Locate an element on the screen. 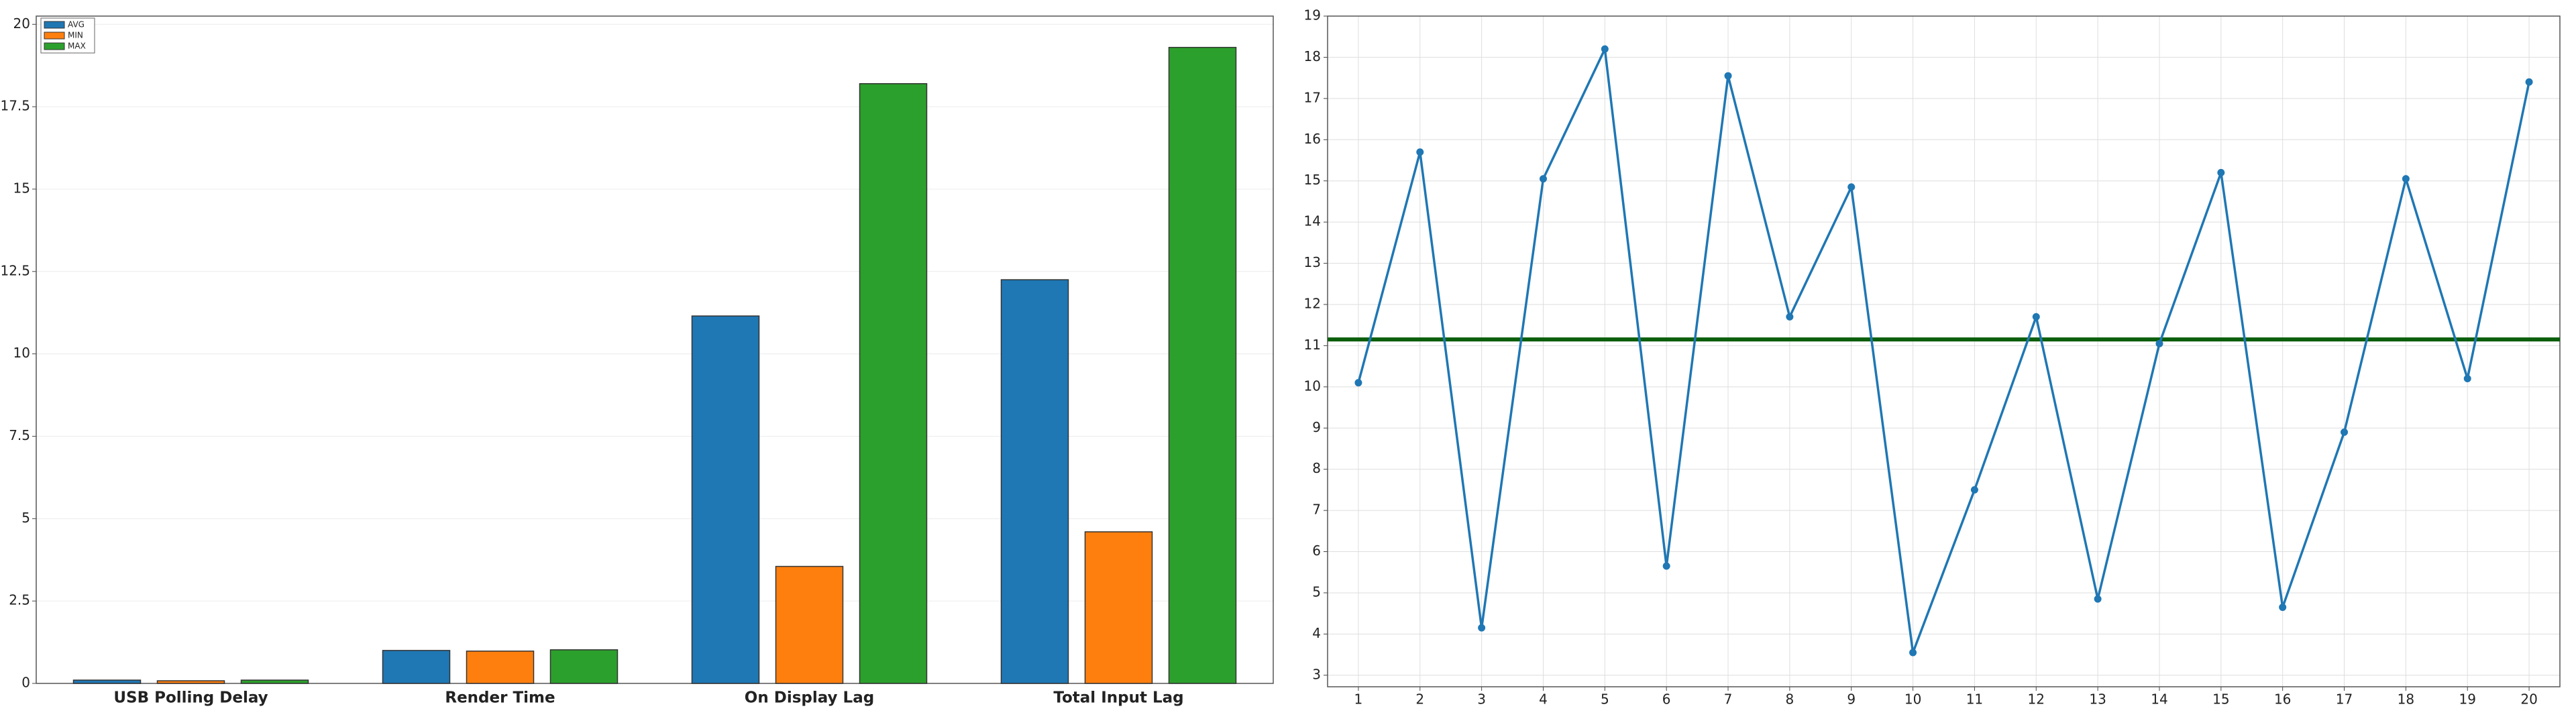  x-tick-label: 11 is located at coordinates (1974, 699).